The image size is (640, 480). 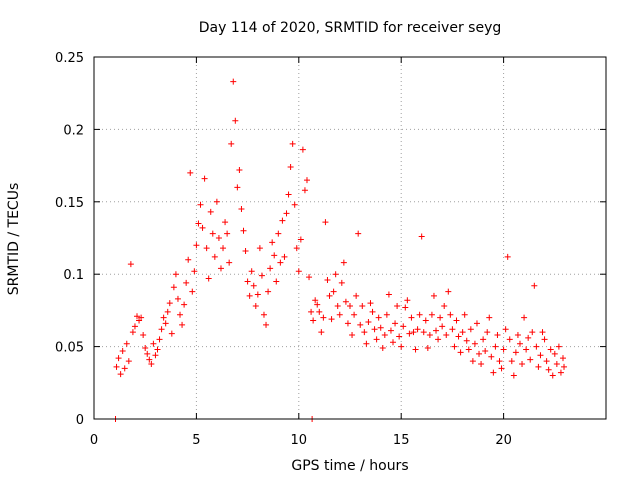 What do you see at coordinates (299, 440) in the screenshot?
I see `x-tick-label: 10` at bounding box center [299, 440].